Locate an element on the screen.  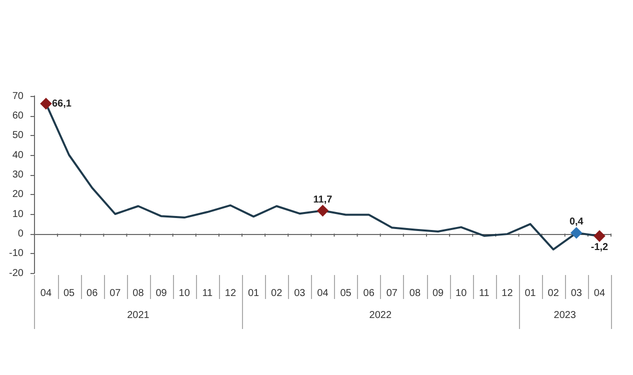
y-tick-label: 50 is located at coordinates (18, 136).